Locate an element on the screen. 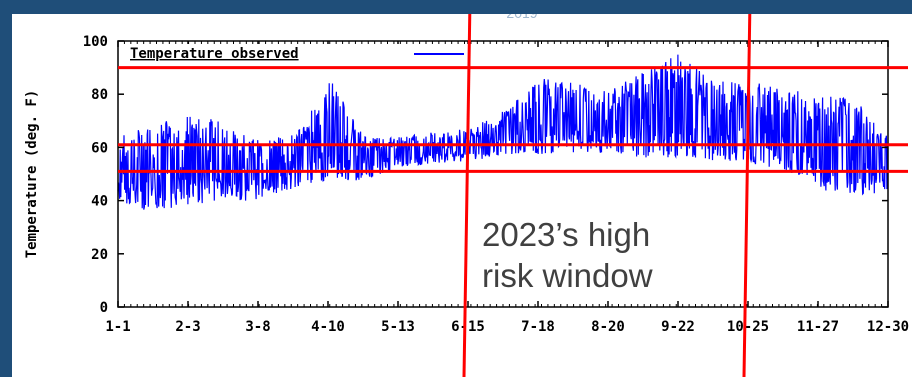 The image size is (912, 377). x-tick-label-1-1: 1-1 is located at coordinates (117, 327).